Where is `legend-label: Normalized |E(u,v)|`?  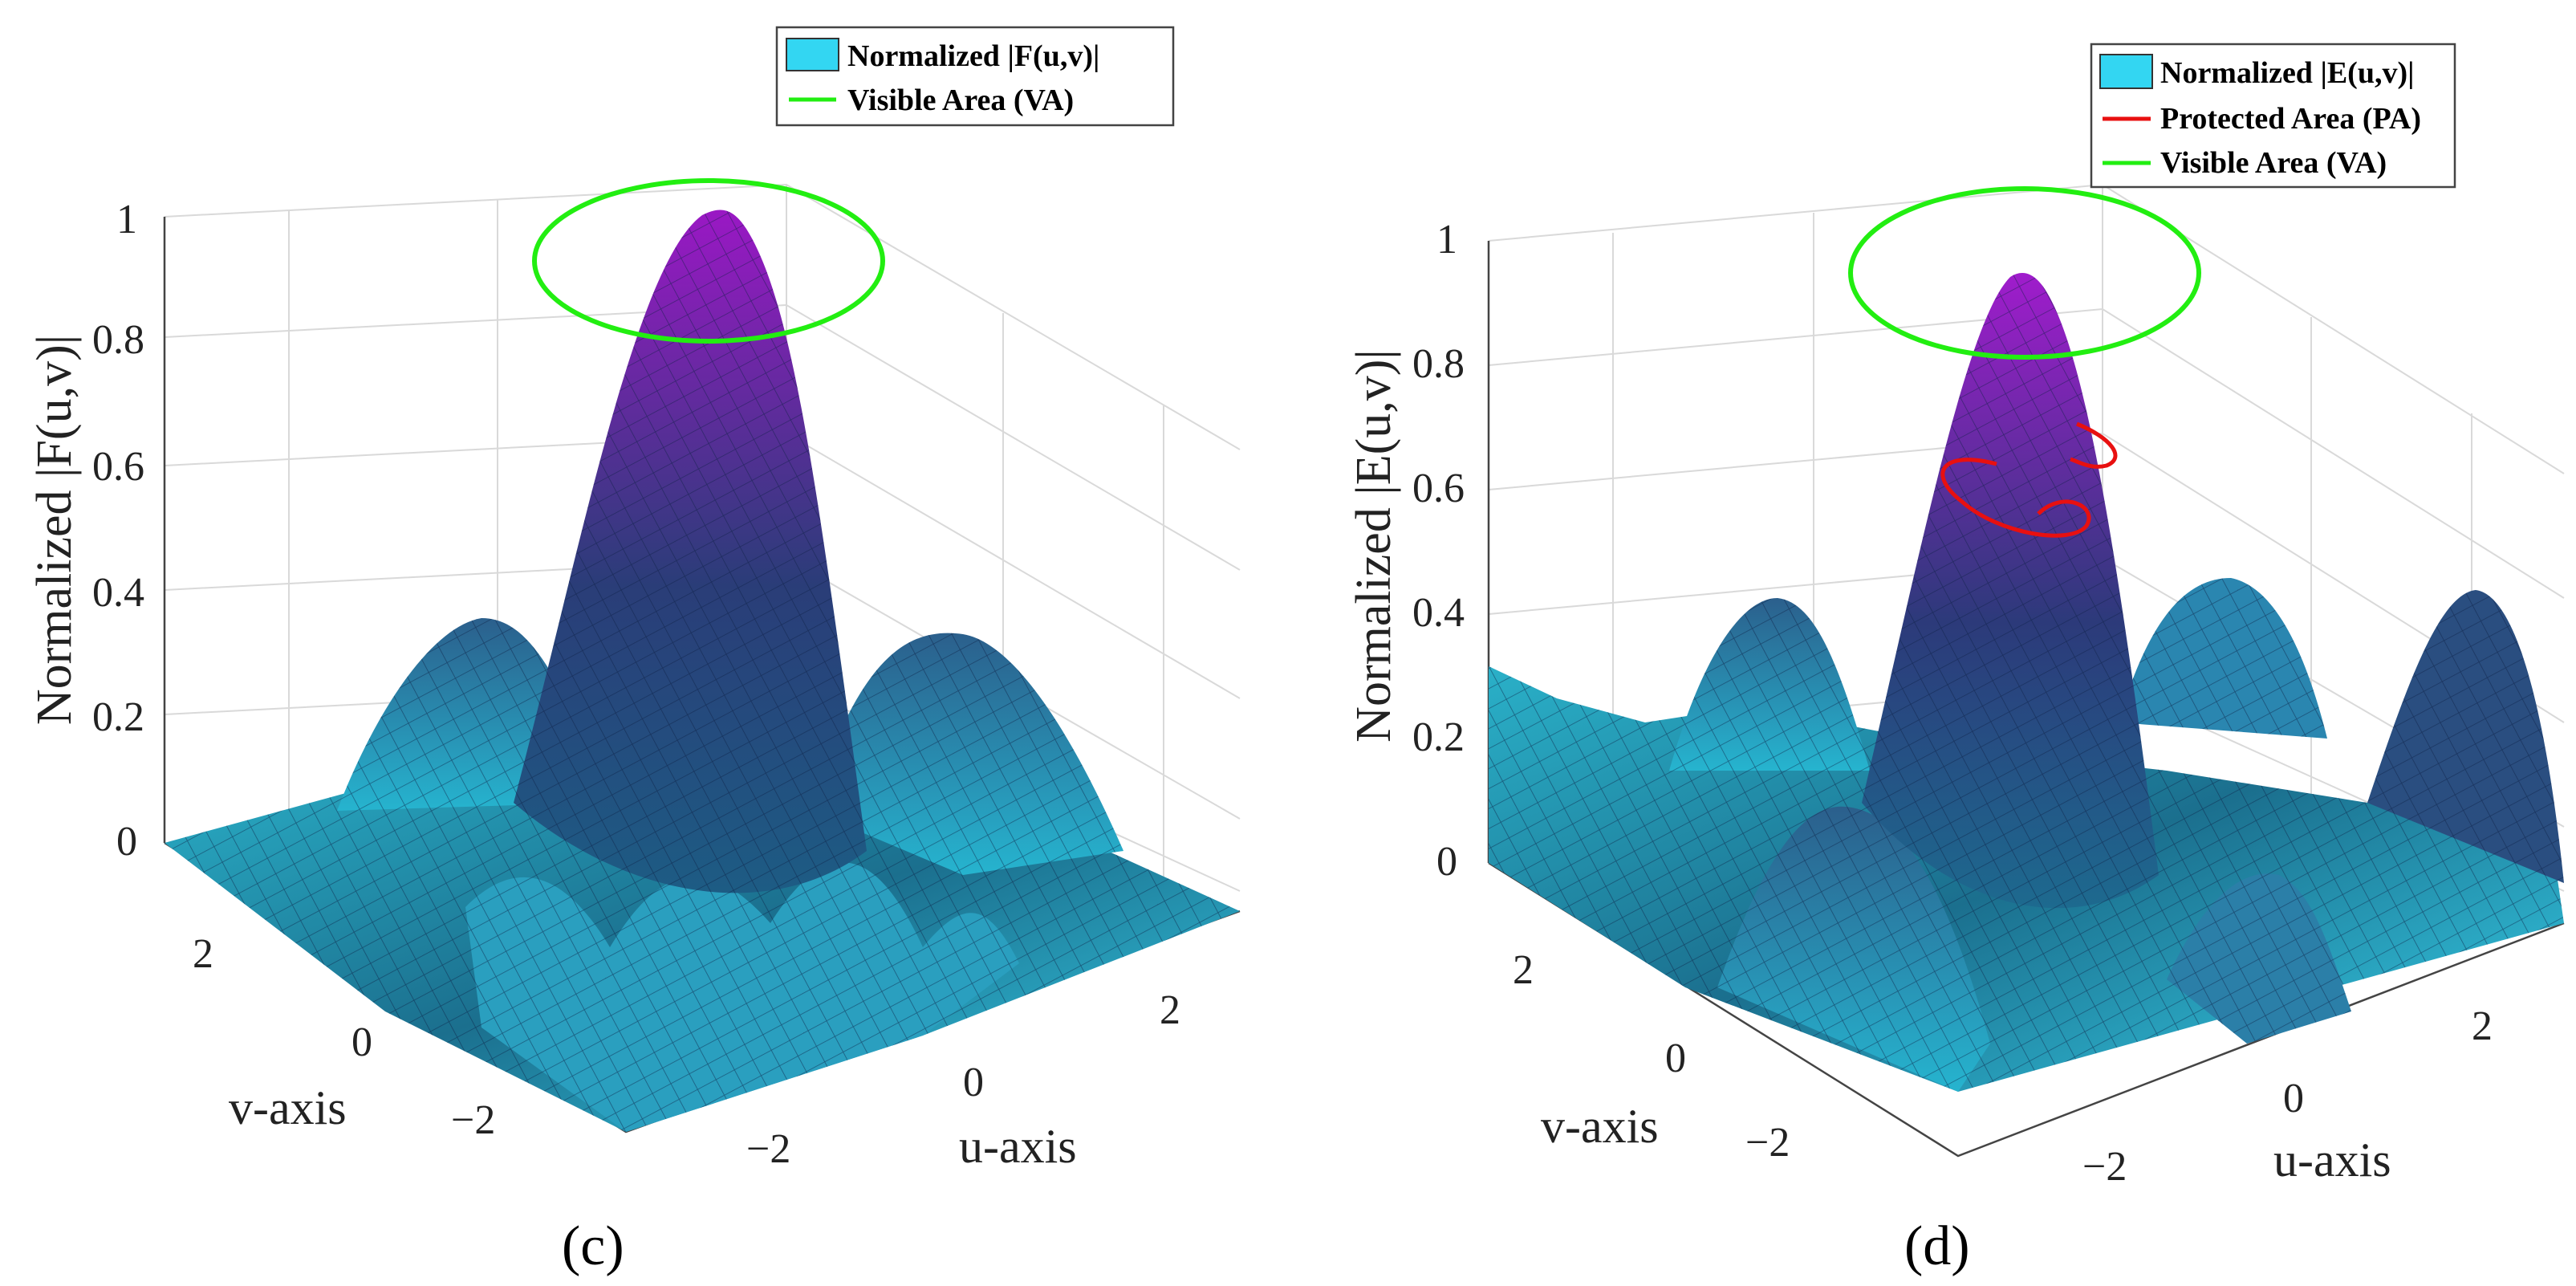
legend-label: Normalized |E(u,v)| is located at coordinates (2287, 73).